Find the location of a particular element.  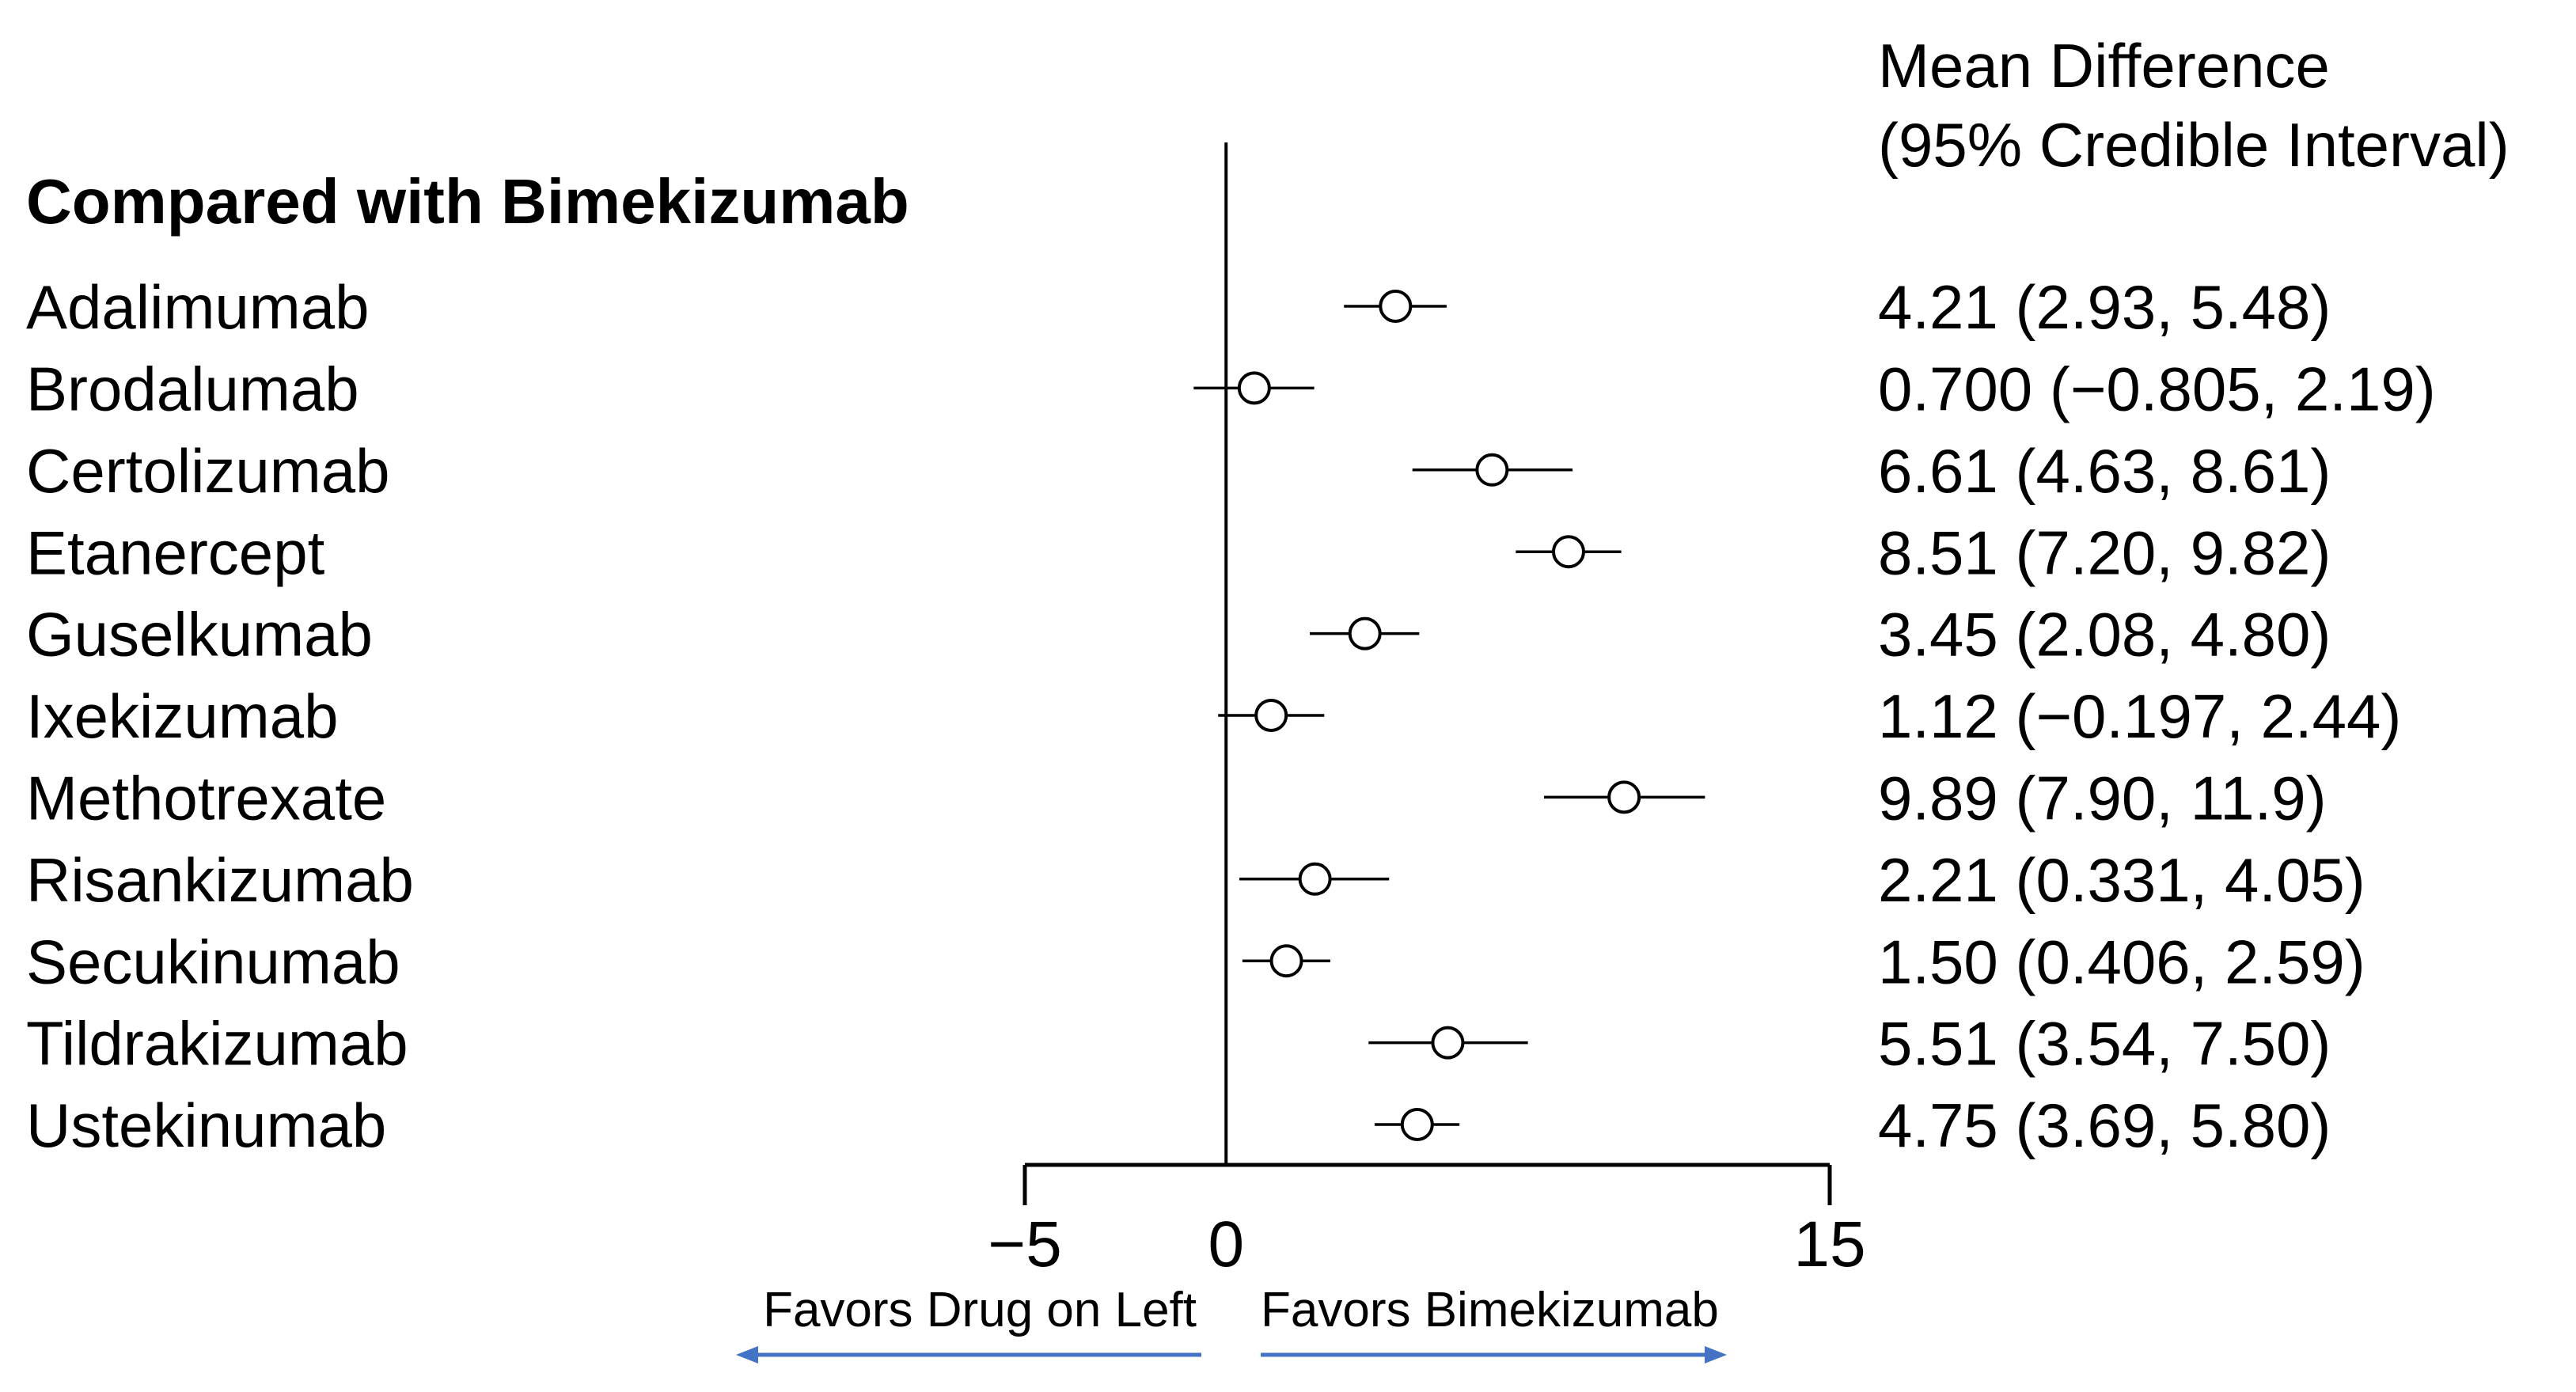

favors-right-label: Favors Bimekizumab is located at coordinates (1490, 1310).